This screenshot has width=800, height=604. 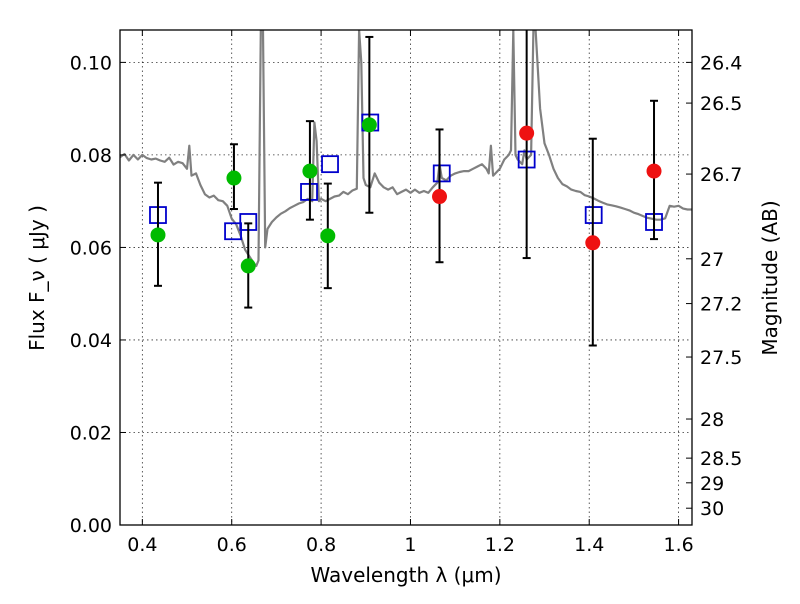 What do you see at coordinates (91, 526) in the screenshot?
I see `y-tick-label: 0.00` at bounding box center [91, 526].